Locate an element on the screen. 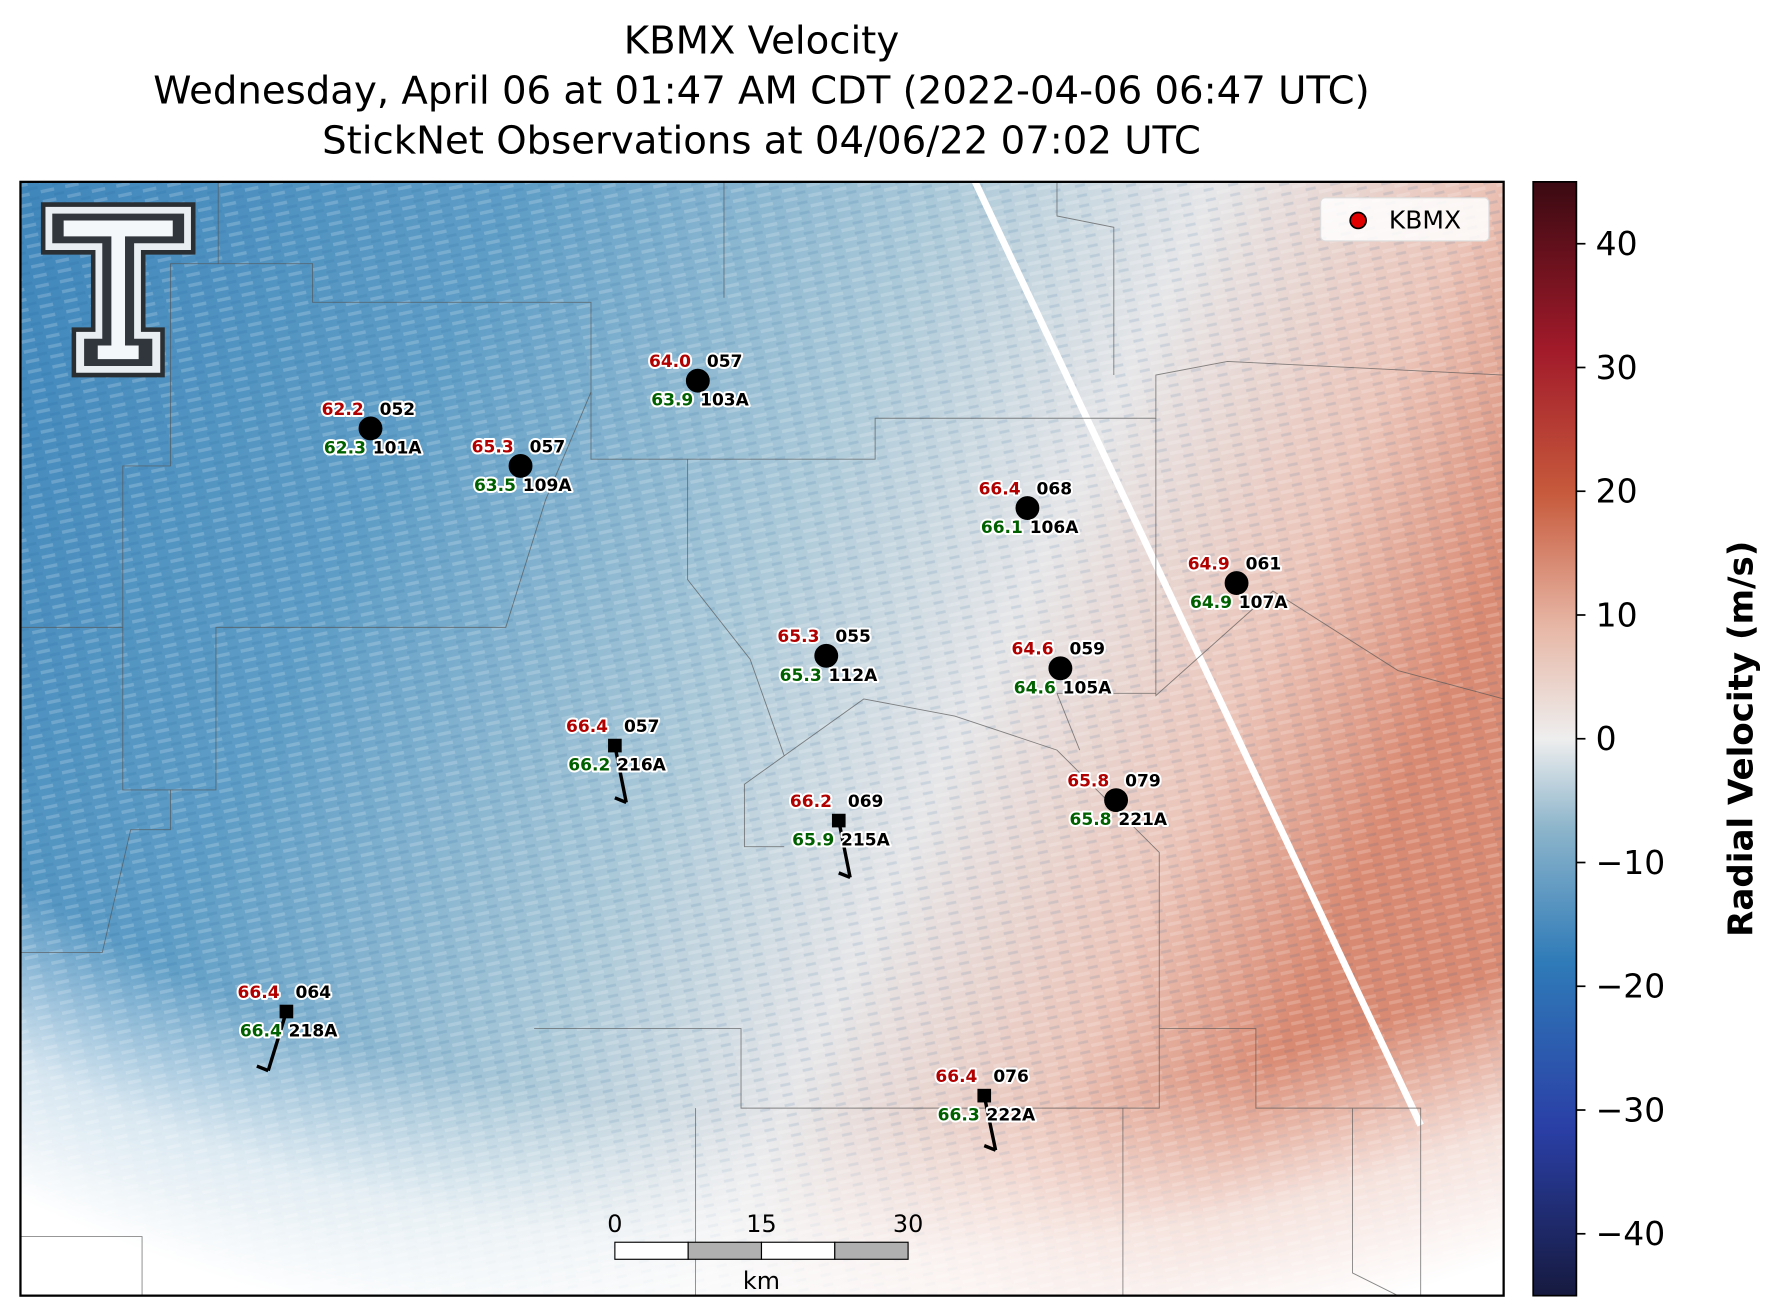 Image resolution: width=1773 pixels, height=1311 pixels. station-code: 055 is located at coordinates (853, 637).